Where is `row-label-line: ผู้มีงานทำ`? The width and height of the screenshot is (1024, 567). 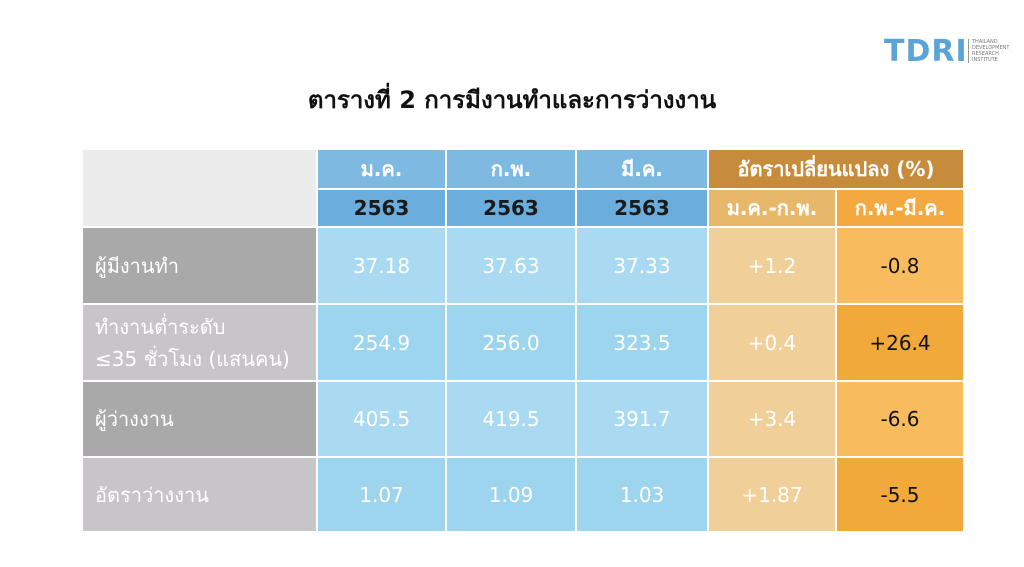 row-label-line: ผู้มีงานทำ is located at coordinates (137, 265).